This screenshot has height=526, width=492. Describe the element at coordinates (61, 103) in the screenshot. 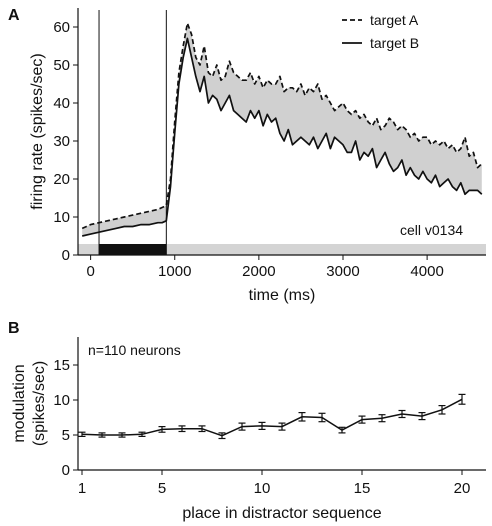

I see `y-tick-label: 40` at that location.